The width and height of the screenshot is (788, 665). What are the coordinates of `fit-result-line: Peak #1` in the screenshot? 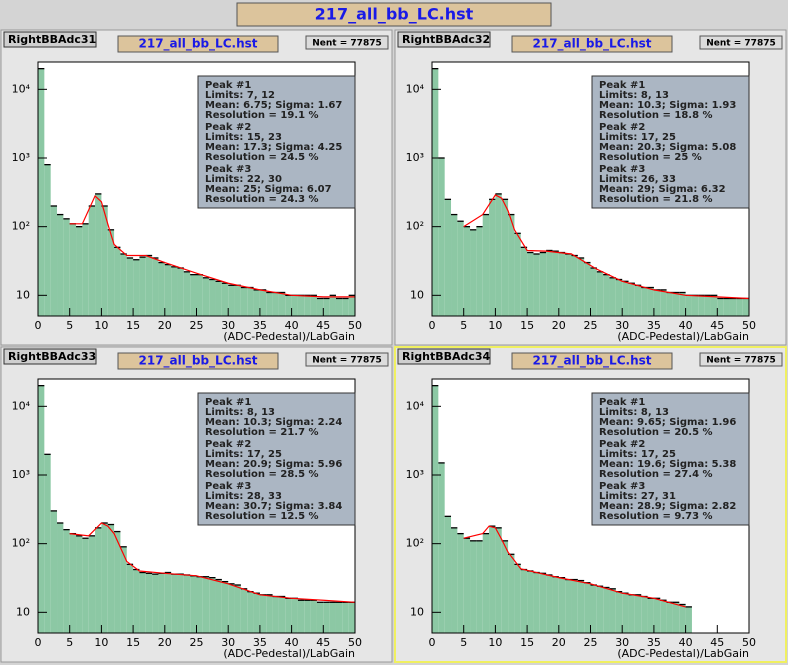 It's located at (622, 402).